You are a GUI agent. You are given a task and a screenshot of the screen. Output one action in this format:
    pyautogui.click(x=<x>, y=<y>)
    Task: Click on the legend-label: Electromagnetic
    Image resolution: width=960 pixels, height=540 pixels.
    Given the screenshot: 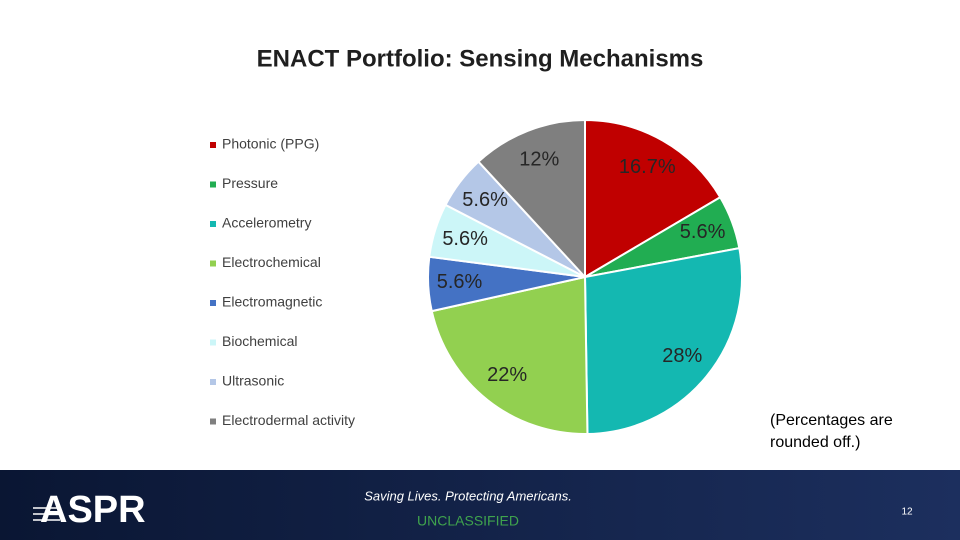 What is the action you would take?
    pyautogui.click(x=272, y=302)
    